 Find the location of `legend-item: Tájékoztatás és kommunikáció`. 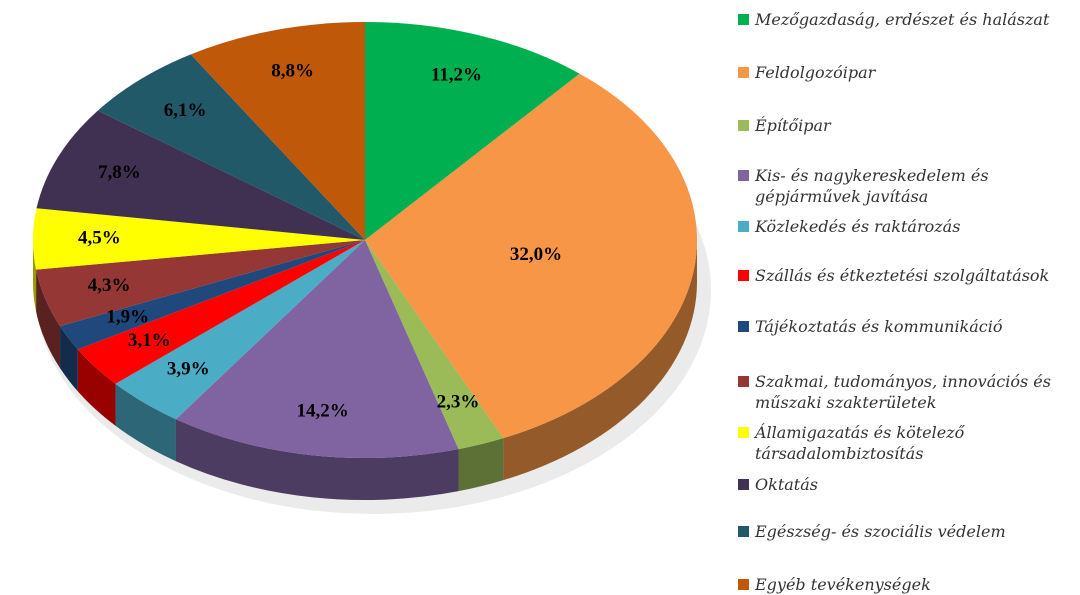

legend-item: Tájékoztatás és kommunikáció is located at coordinates (908, 326).